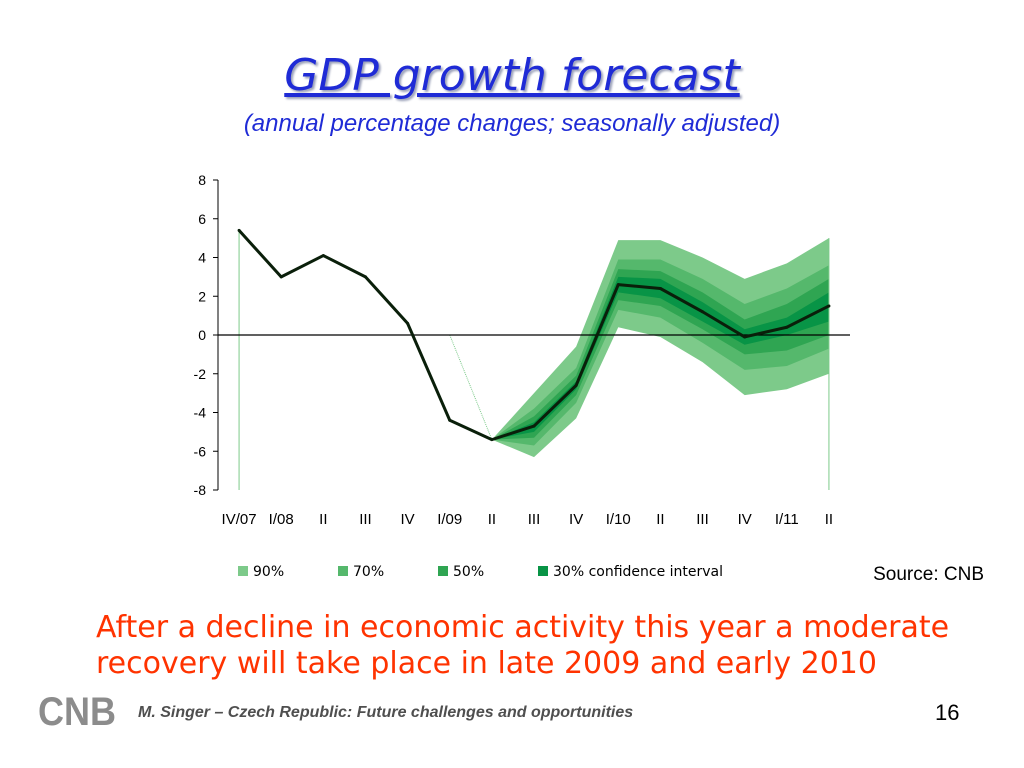  Describe the element at coordinates (468, 572) in the screenshot. I see `legend-label: 50%` at that location.